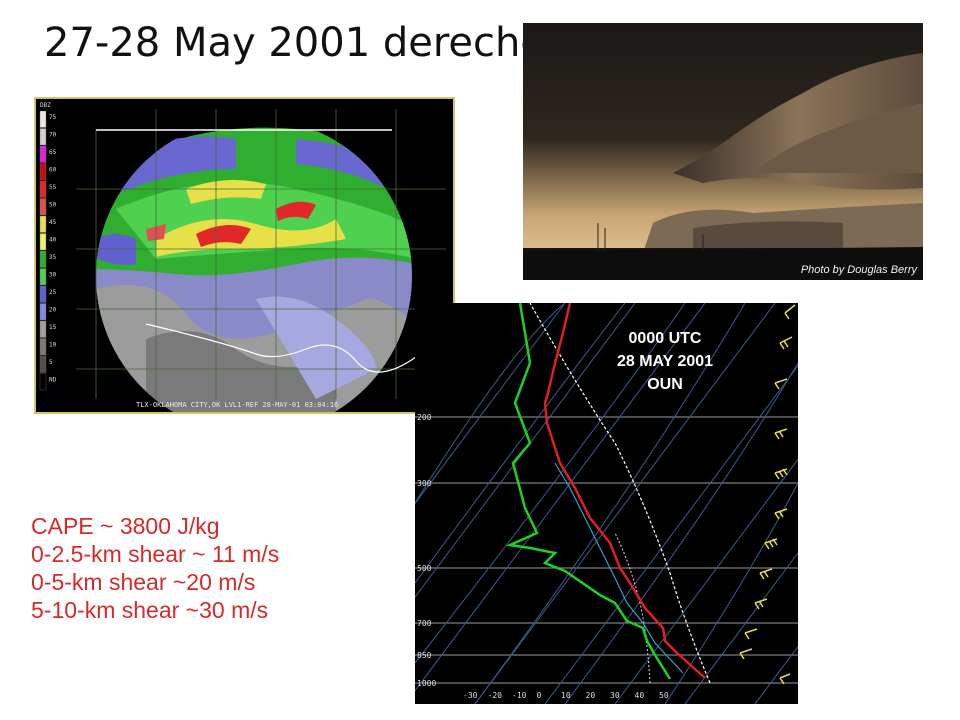 The image size is (960, 720). Describe the element at coordinates (539, 695) in the screenshot. I see `temperature-label: 0` at that location.